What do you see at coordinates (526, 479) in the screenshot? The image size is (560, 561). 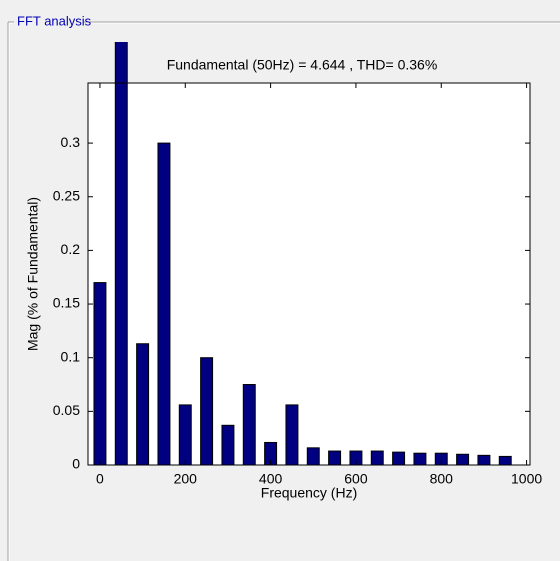 I see `x-tick-label: 1000` at bounding box center [526, 479].